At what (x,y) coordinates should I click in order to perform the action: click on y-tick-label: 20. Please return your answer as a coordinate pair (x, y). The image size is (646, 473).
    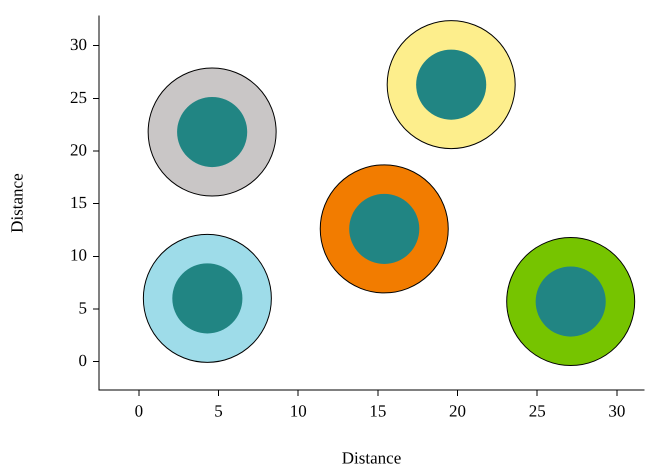
    Looking at the image, I should click on (78, 150).